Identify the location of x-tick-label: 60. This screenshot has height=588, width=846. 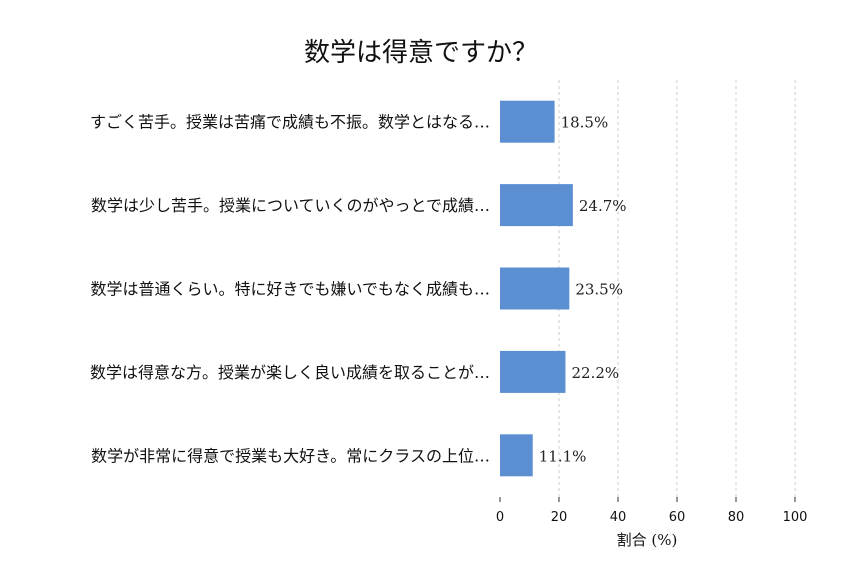
(677, 517).